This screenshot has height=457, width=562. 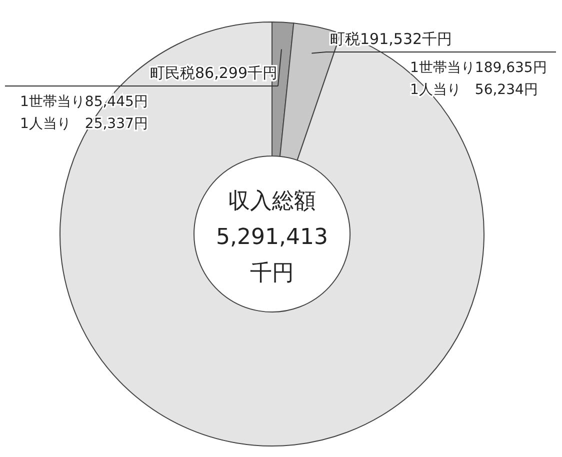 I want to click on text: 5,291,413, so click(x=272, y=237).